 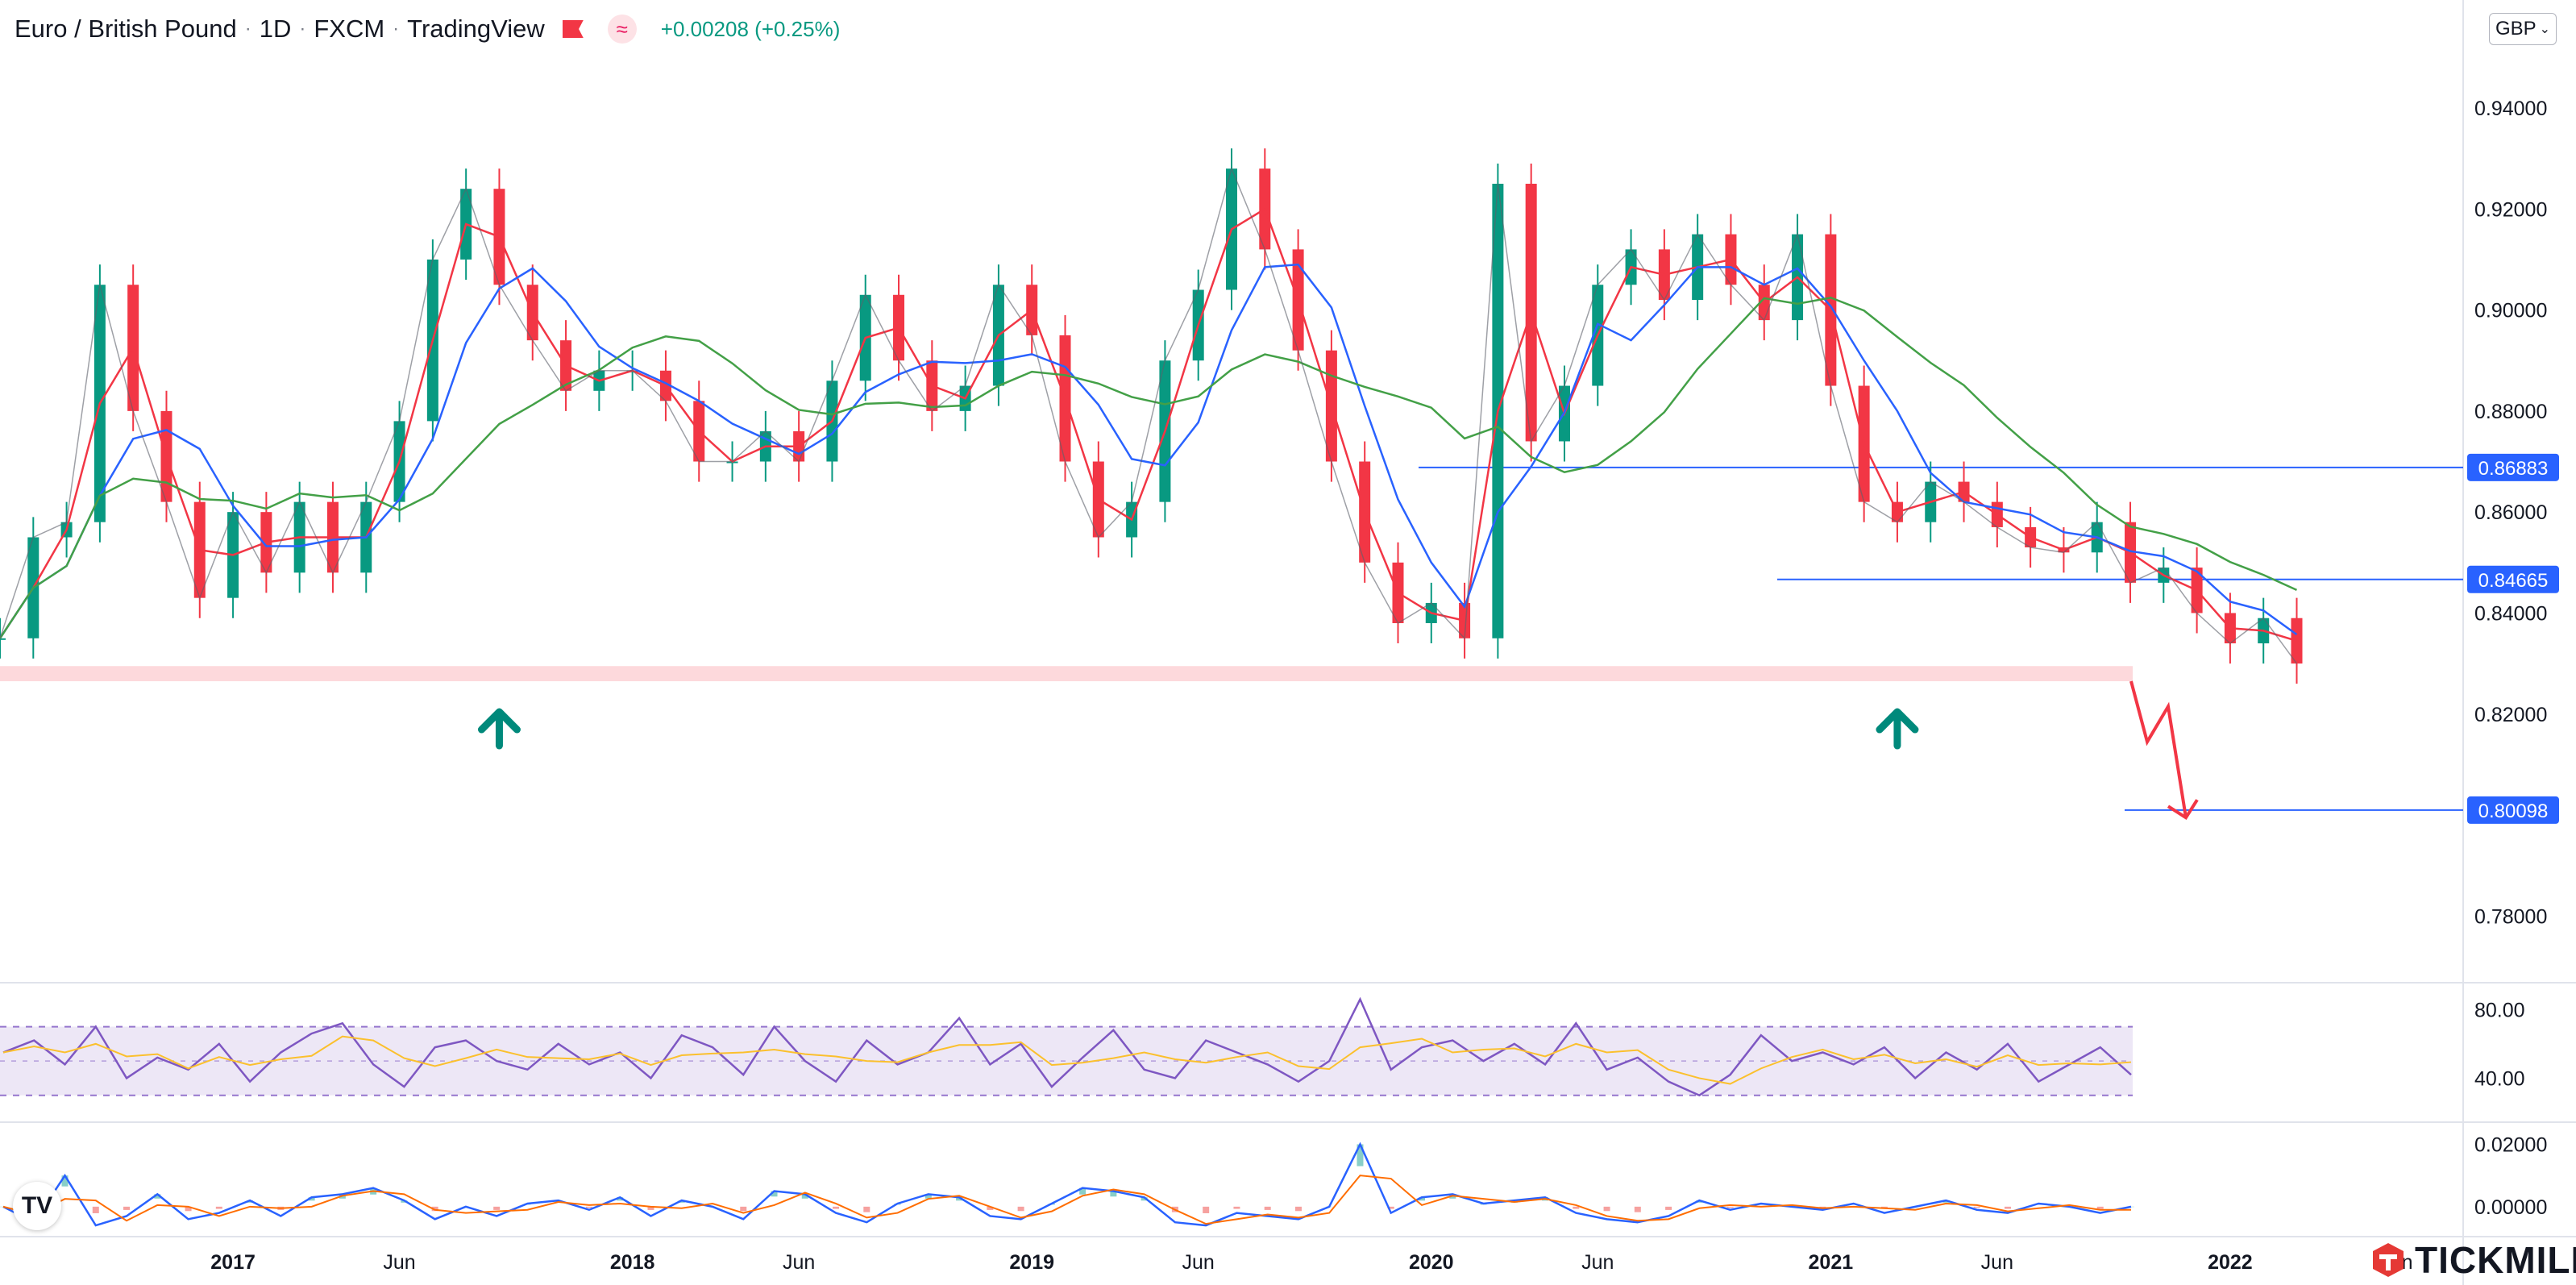 I want to click on x-tick-label: 2019, so click(x=1031, y=1262).